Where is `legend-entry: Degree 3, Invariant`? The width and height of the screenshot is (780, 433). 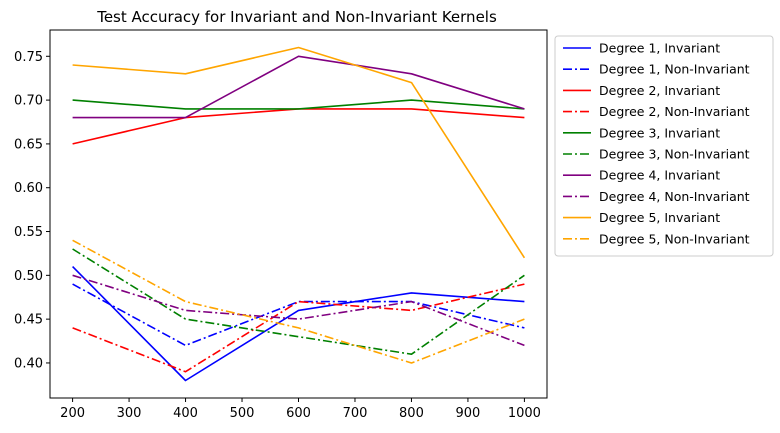 legend-entry: Degree 3, Invariant is located at coordinates (659, 132).